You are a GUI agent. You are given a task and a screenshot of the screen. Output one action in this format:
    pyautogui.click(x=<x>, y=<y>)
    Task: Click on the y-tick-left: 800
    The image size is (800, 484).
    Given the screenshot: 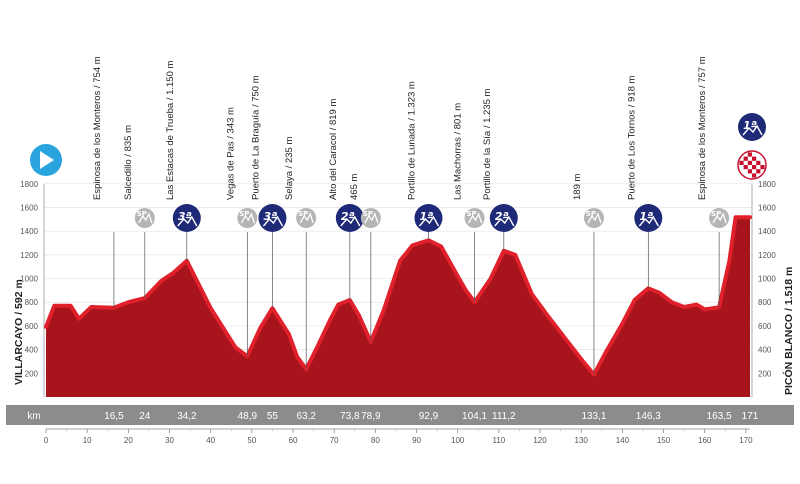 What is the action you would take?
    pyautogui.click(x=32, y=302)
    